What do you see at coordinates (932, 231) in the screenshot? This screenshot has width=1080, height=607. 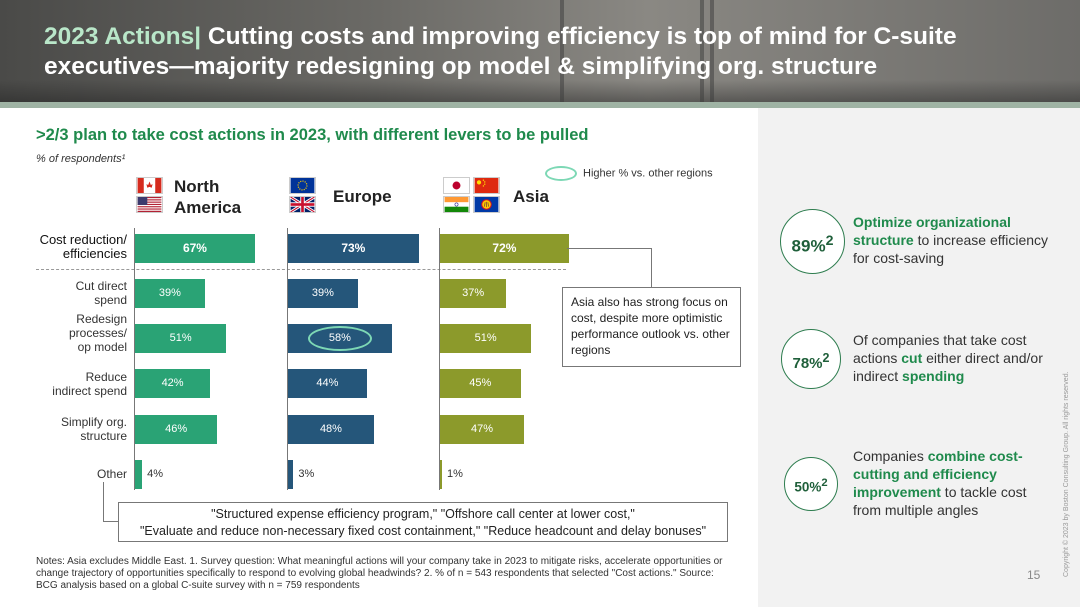 I see `stat-bold: Optimize organizational structure` at bounding box center [932, 231].